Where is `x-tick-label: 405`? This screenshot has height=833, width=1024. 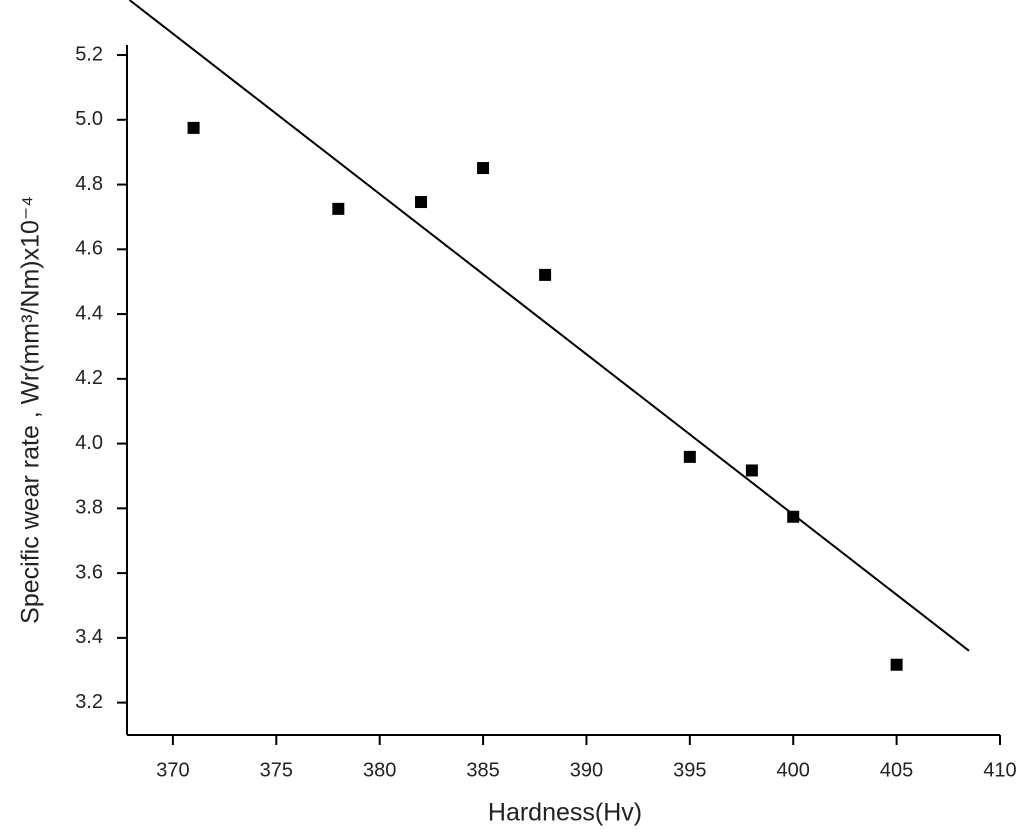
x-tick-label: 405 is located at coordinates (896, 770).